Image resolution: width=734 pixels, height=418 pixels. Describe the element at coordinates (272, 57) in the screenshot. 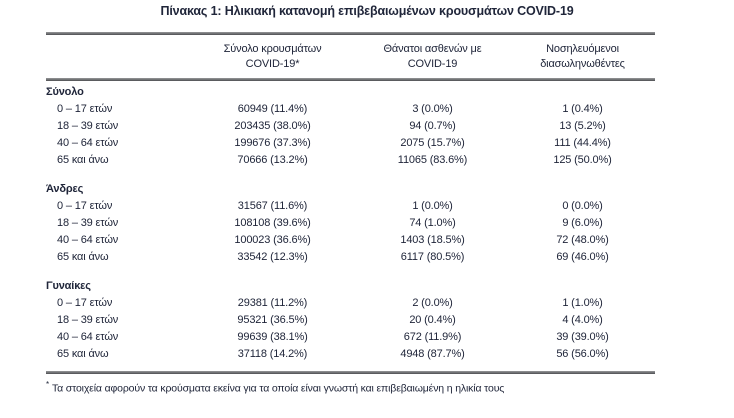

I see `header-cases: Σύνολο κρουσμάτων COVID-19*` at that location.